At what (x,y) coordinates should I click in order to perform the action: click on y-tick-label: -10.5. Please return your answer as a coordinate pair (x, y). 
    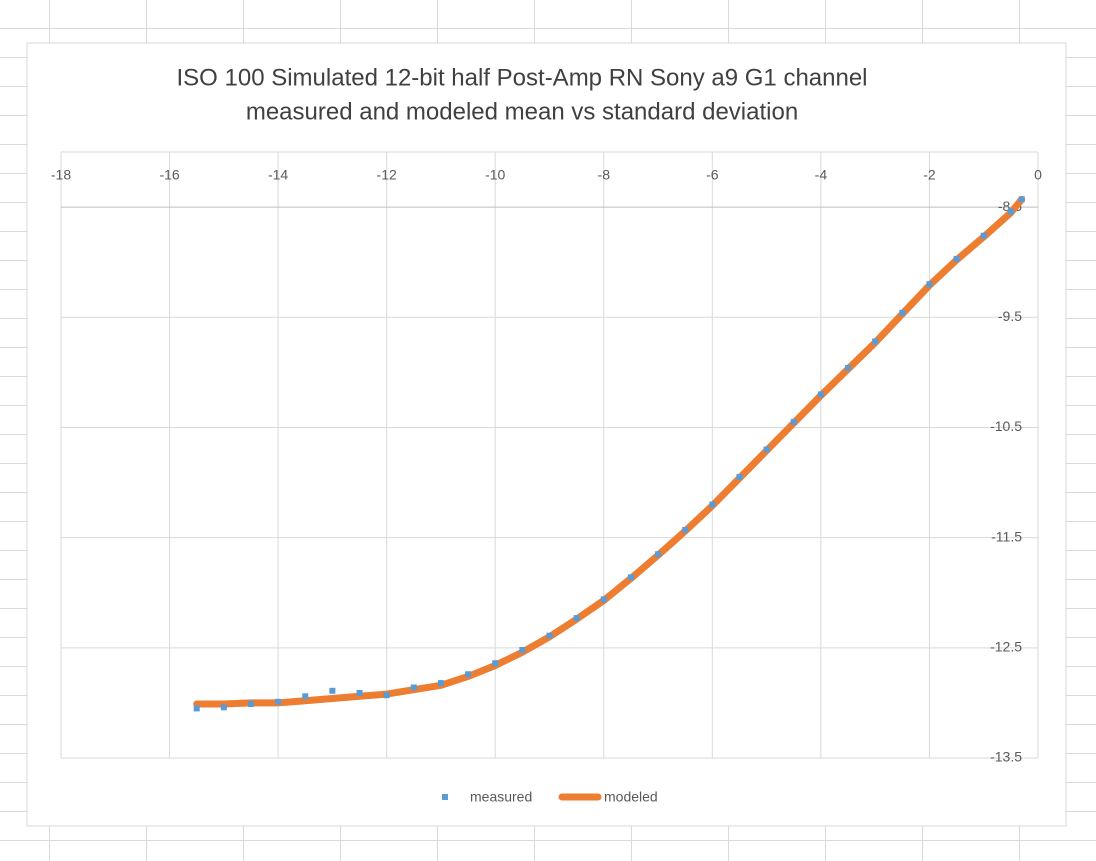
    Looking at the image, I should click on (1006, 426).